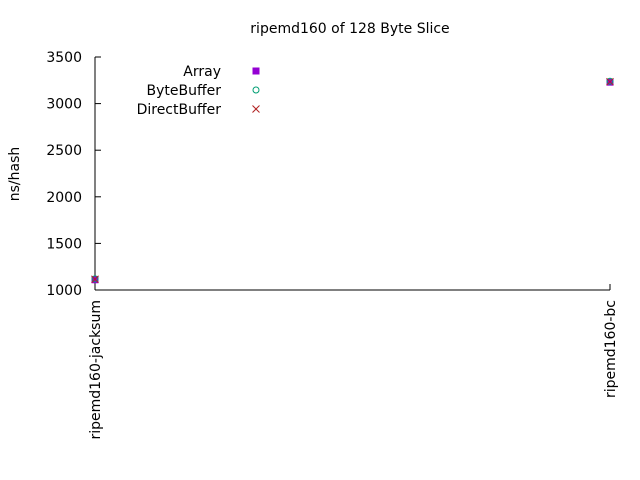 The image size is (640, 480). What do you see at coordinates (15, 174) in the screenshot?
I see `y-axis-label: ns/hash` at bounding box center [15, 174].